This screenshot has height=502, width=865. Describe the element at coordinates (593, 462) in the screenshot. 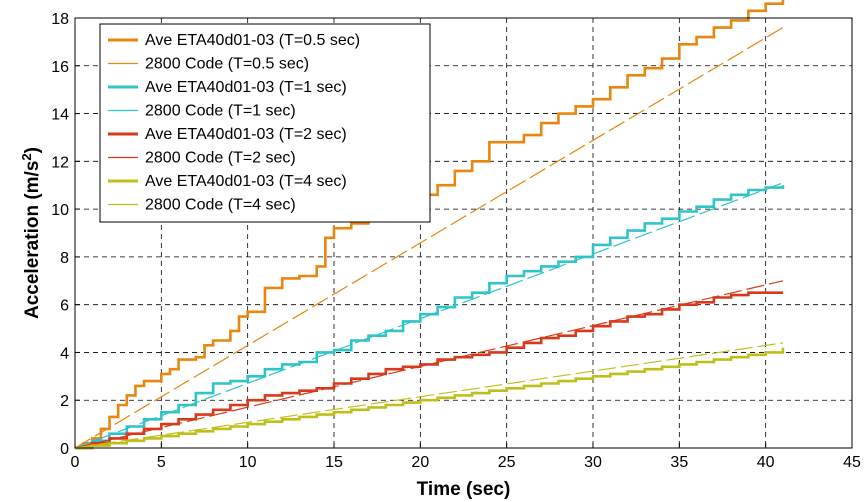

I see `x-tick-label: 30` at that location.